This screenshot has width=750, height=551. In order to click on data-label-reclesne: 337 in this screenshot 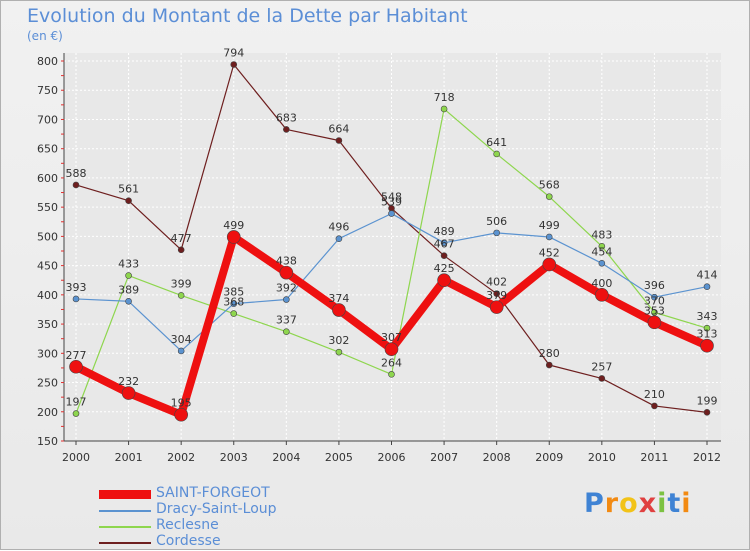, I will do `click(286, 320)`.